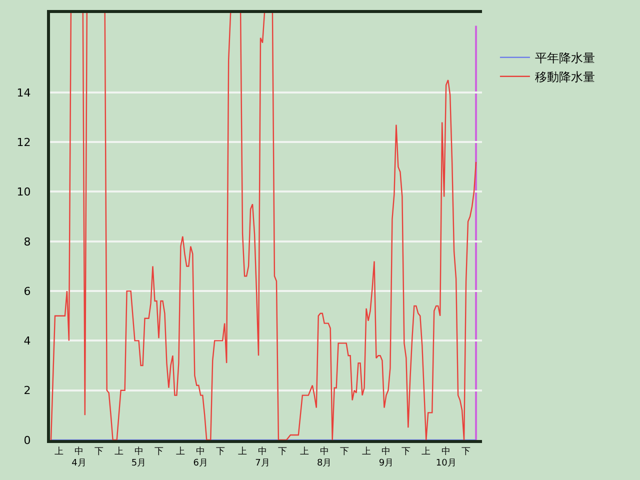  Describe the element at coordinates (79, 457) in the screenshot. I see `x-tick-label: 中 4月` at that location.